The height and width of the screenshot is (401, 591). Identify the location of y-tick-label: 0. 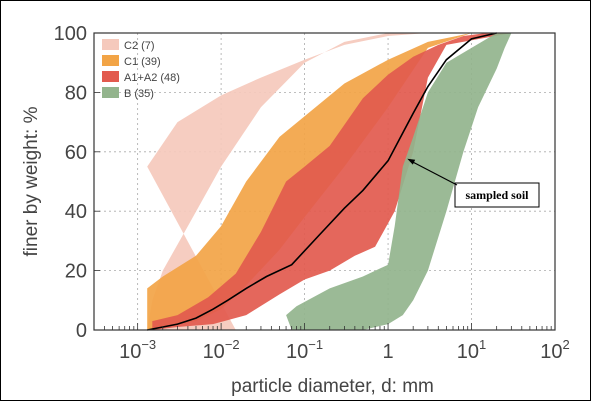
(81, 331).